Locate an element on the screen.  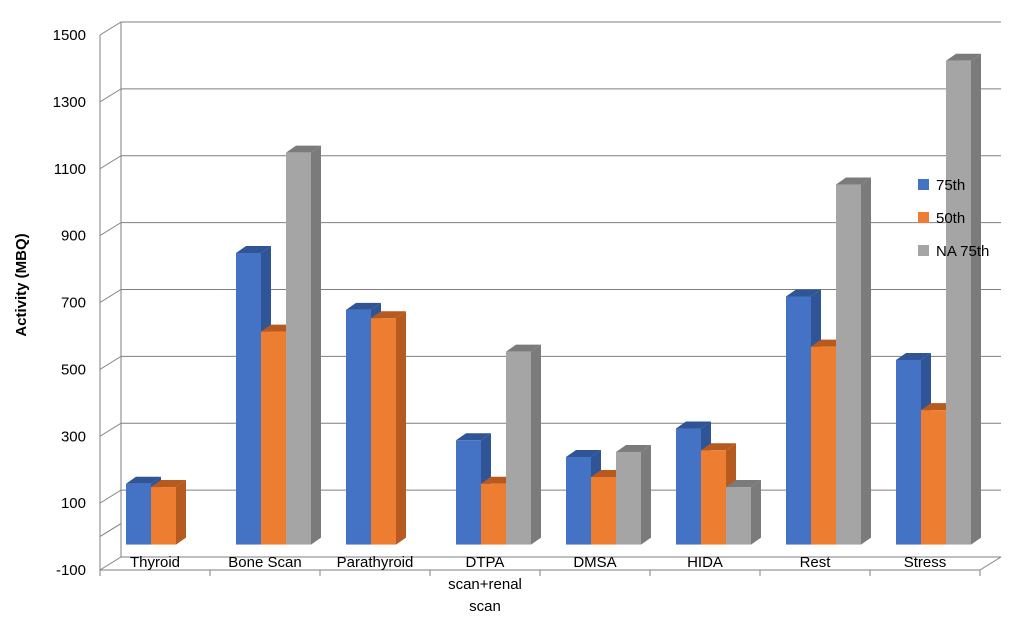
x-tick-label-line: Bone Scan is located at coordinates (264, 562).